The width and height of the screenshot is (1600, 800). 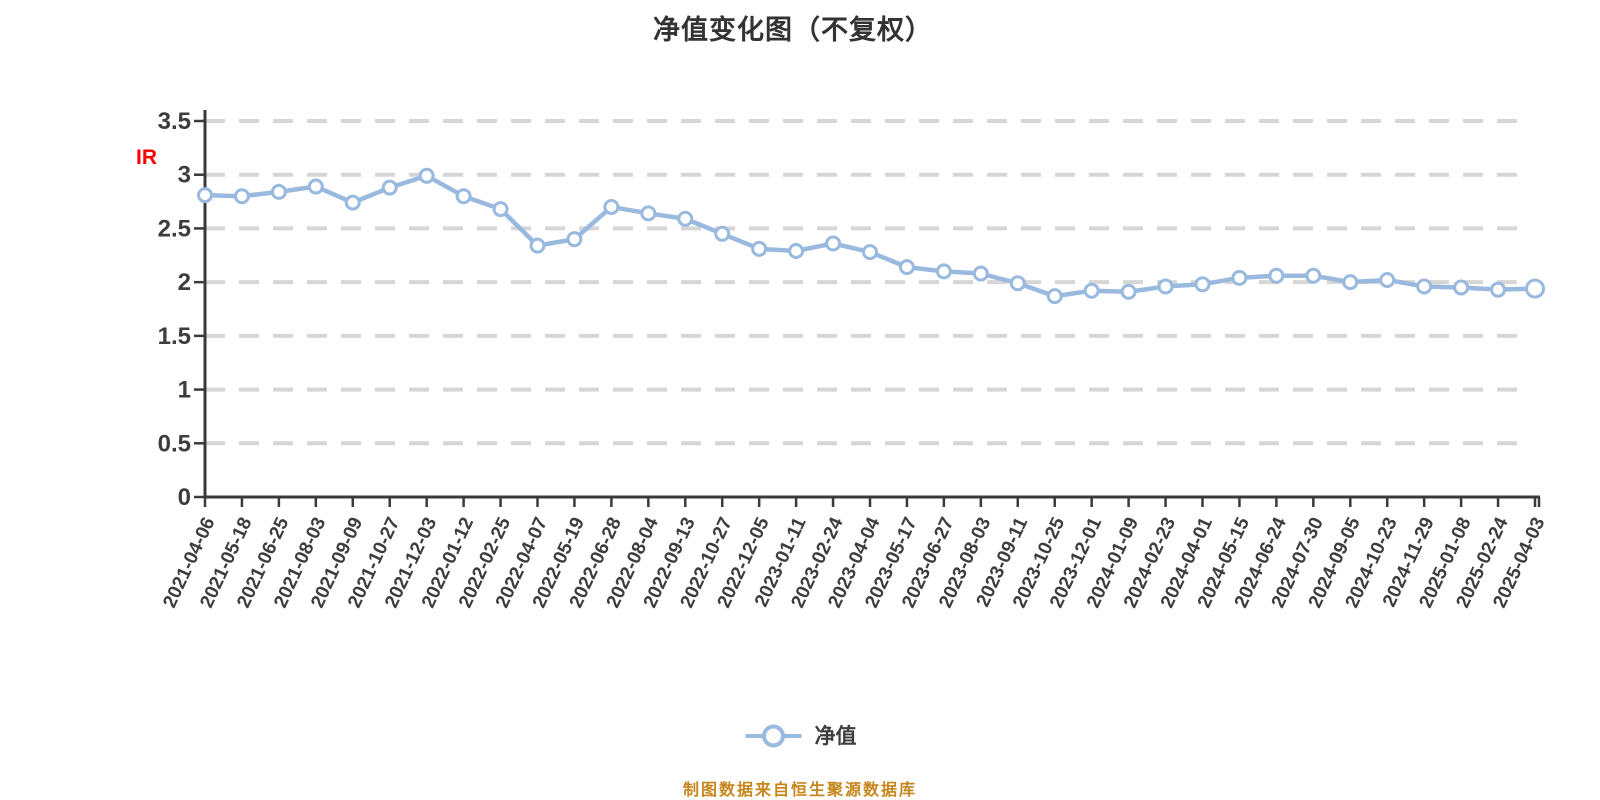 I want to click on legend-circle-icon, so click(x=773, y=736).